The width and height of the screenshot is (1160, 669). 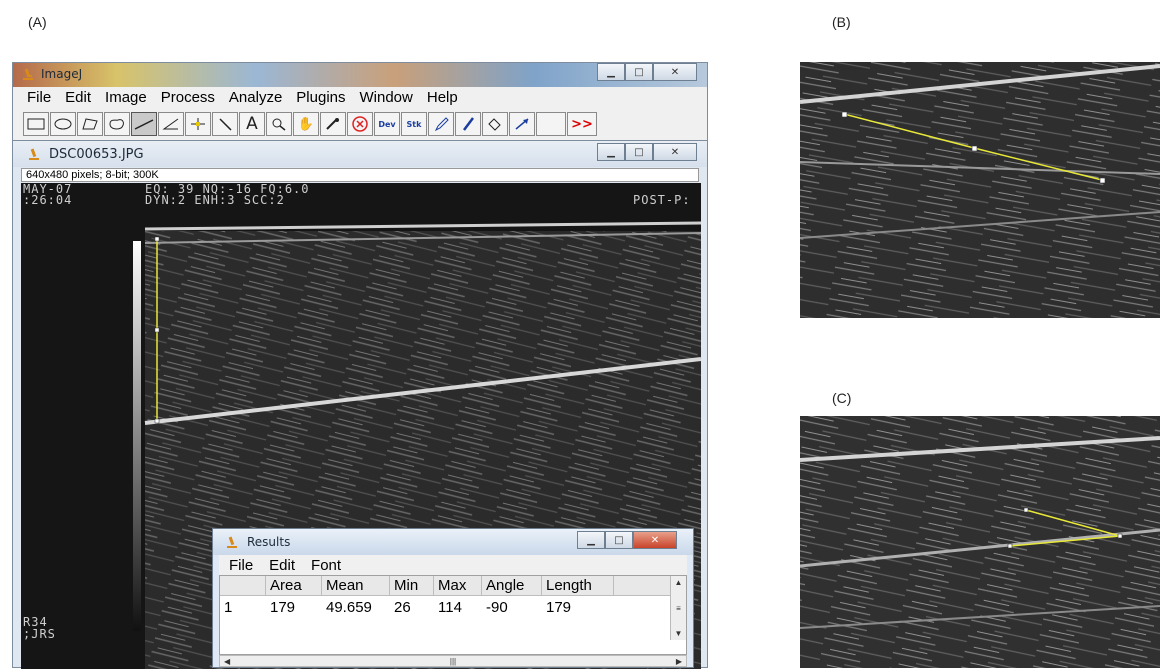 What do you see at coordinates (678, 633) in the screenshot?
I see `scroll-down-icon: ▼` at bounding box center [678, 633].